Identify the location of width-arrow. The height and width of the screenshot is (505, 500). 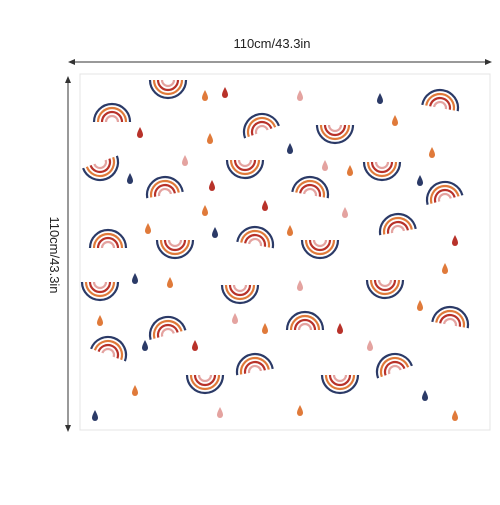
(280, 62).